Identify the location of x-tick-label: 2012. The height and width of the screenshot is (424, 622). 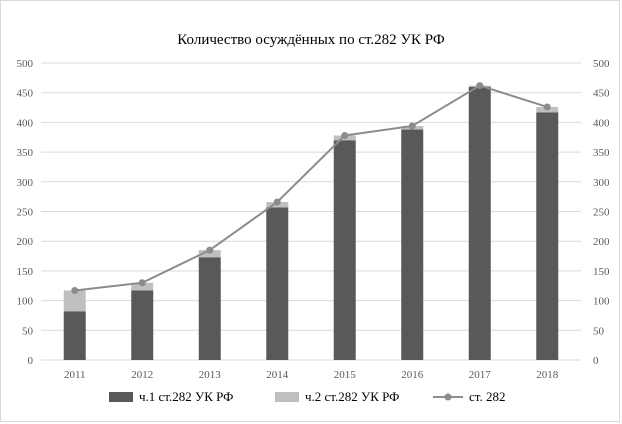
(142, 375).